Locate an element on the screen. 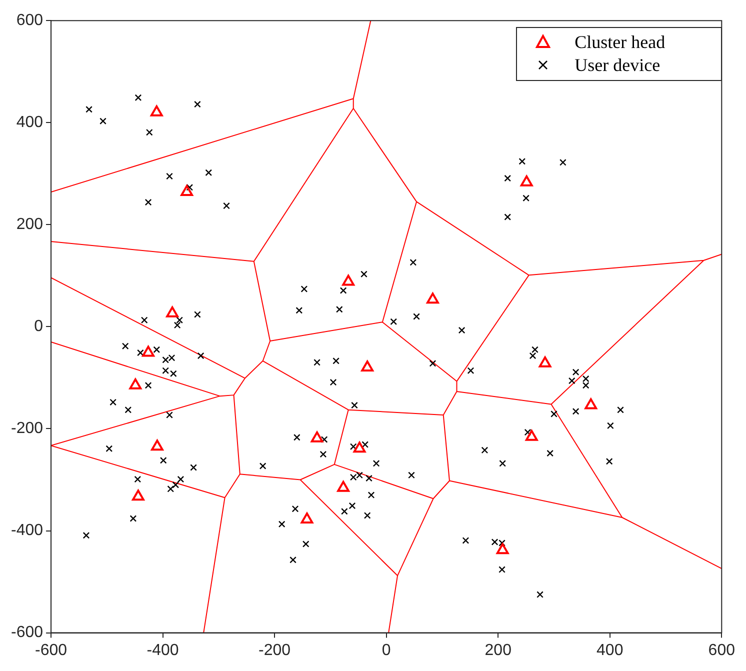  y-tick-label: 0 is located at coordinates (39, 327).